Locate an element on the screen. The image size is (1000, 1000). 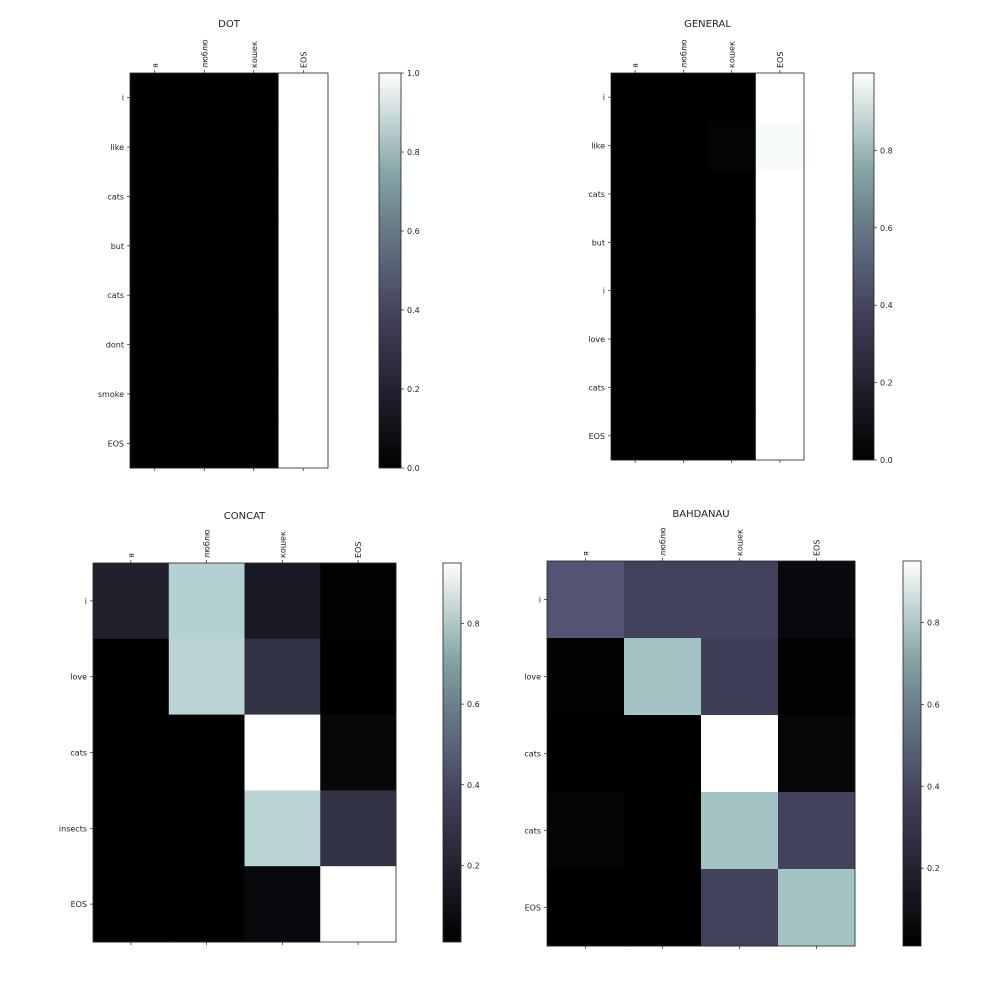
y-tick-label: smoke is located at coordinates (111, 394).